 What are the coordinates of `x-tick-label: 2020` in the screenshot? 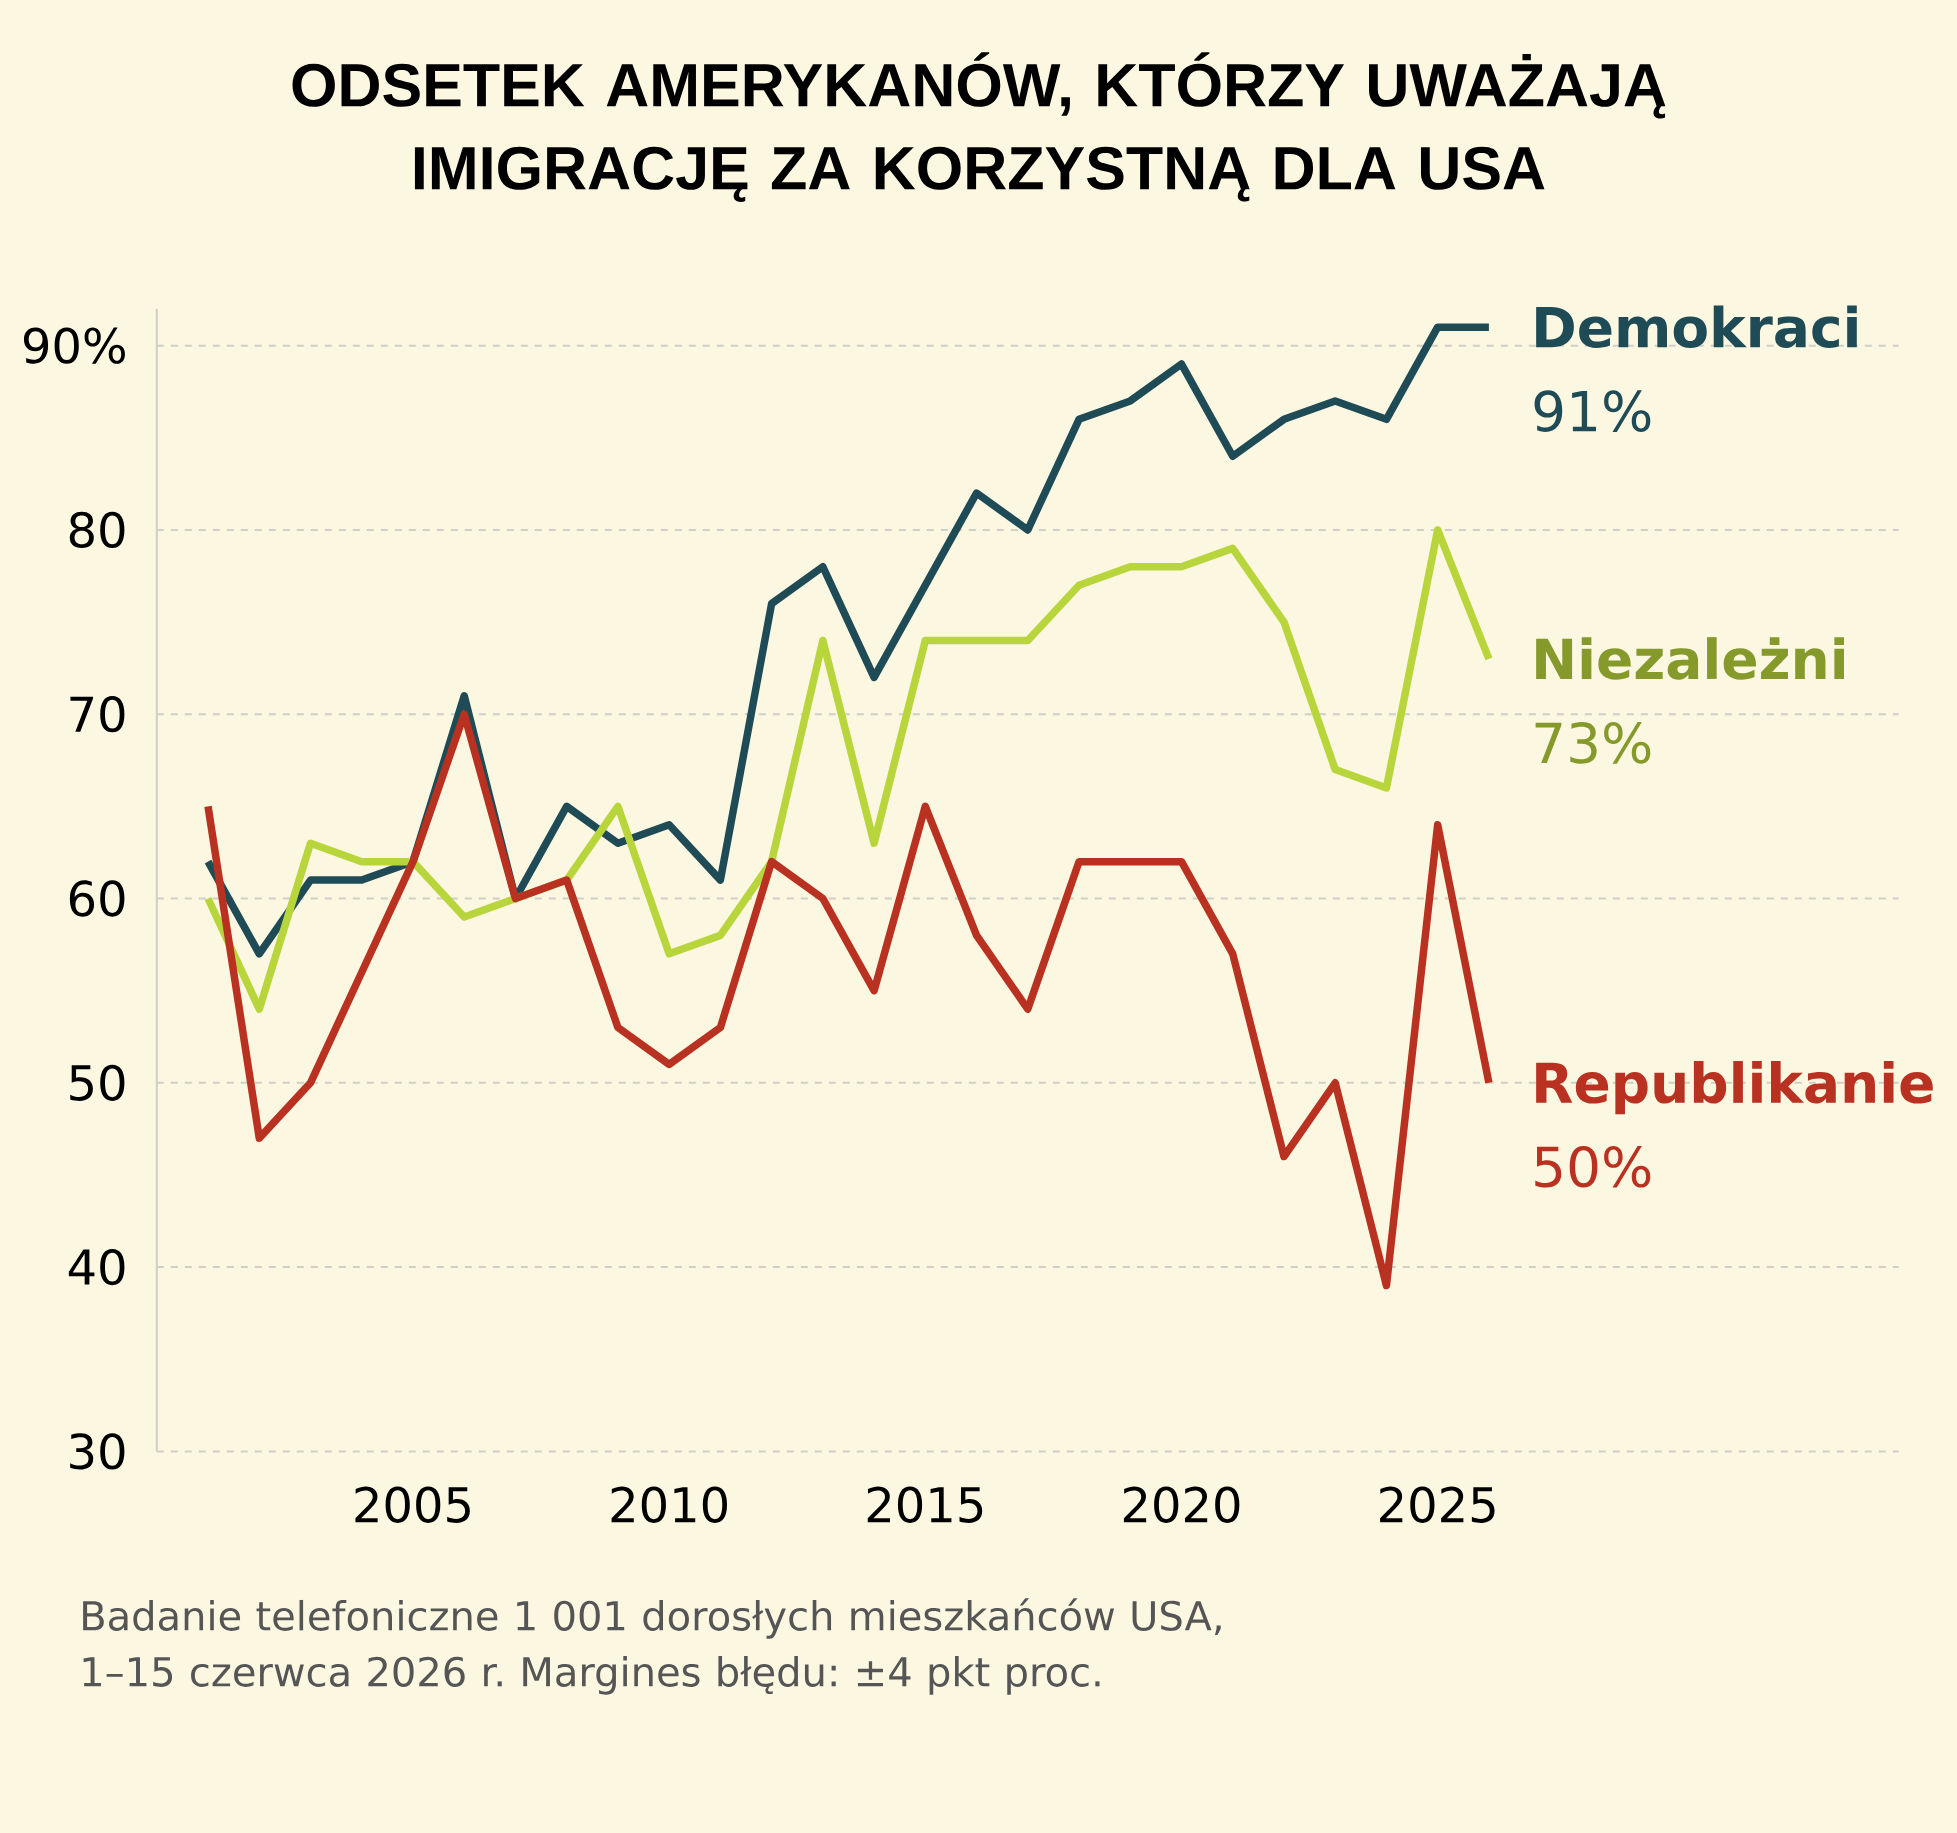 It's located at (1181, 1504).